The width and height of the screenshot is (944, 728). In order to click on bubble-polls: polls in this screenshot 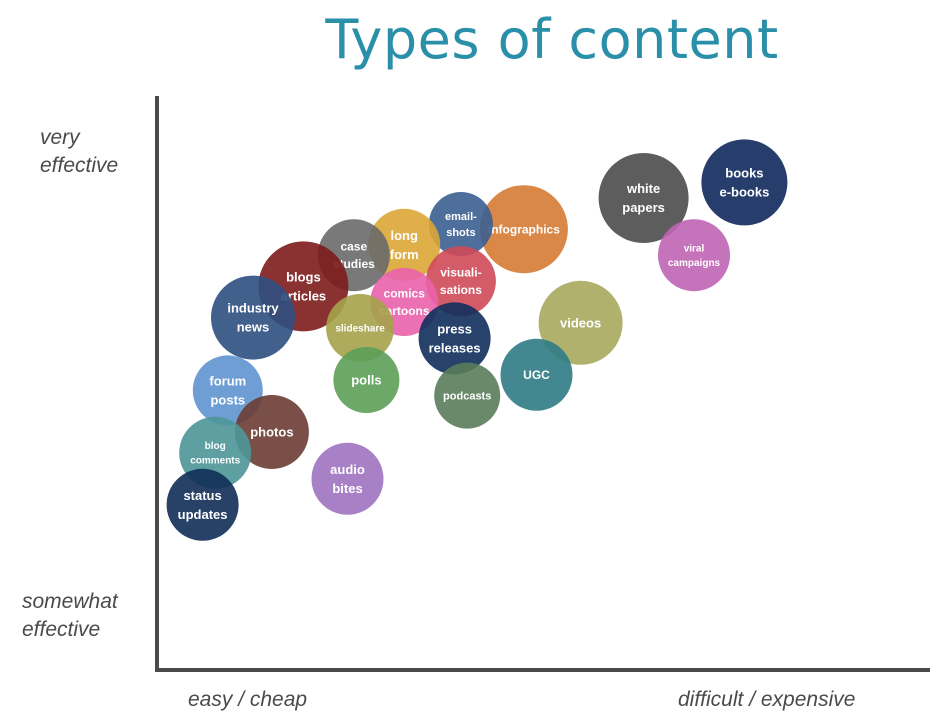, I will do `click(366, 380)`.